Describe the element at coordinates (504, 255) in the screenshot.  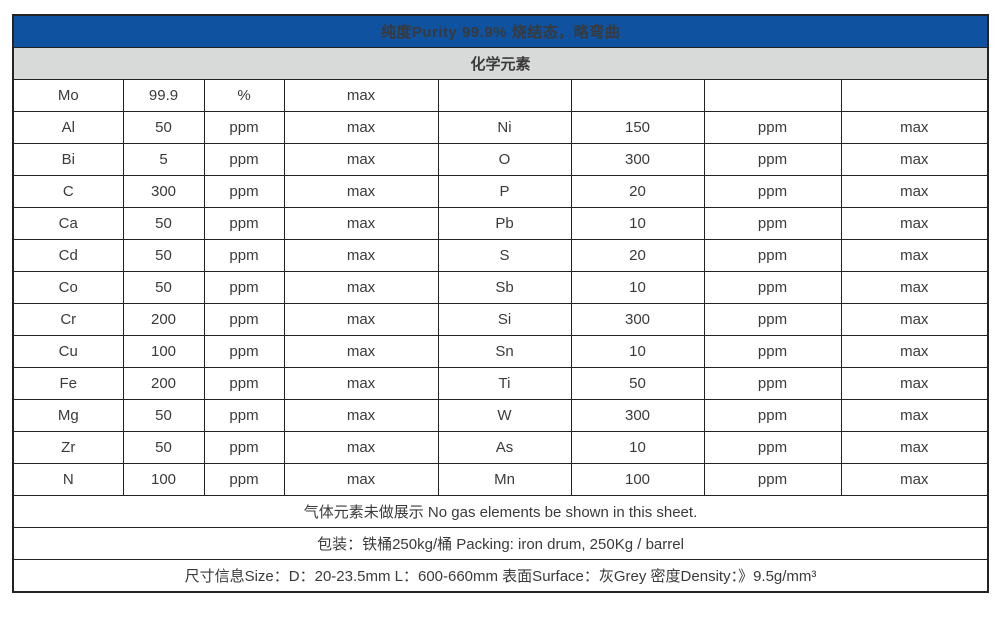
I see `cell-element-right: S` at that location.